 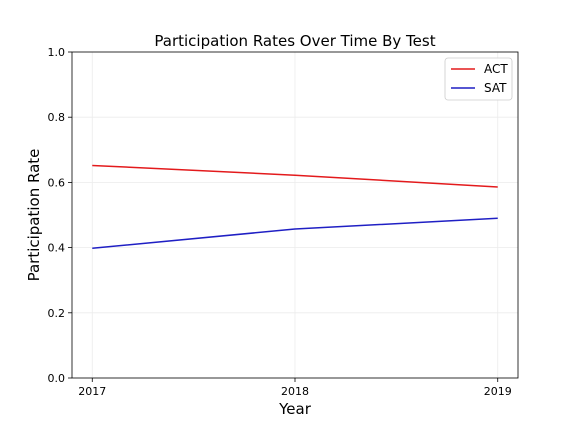 What do you see at coordinates (495, 88) in the screenshot?
I see `legend-label-sat: SAT` at bounding box center [495, 88].